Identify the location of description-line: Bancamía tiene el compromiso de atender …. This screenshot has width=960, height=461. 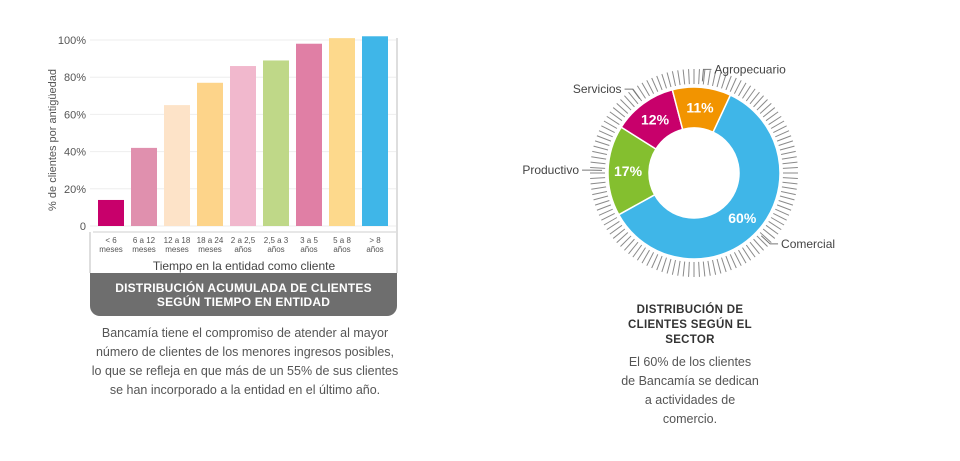
(245, 333).